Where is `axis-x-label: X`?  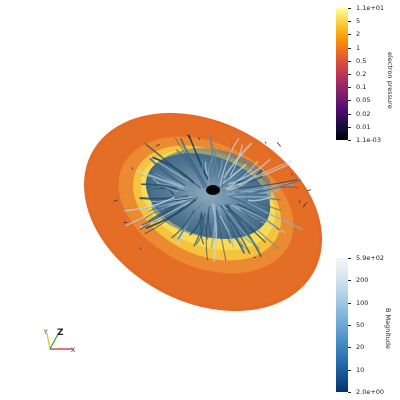 axis-x-label: X is located at coordinates (73, 350).